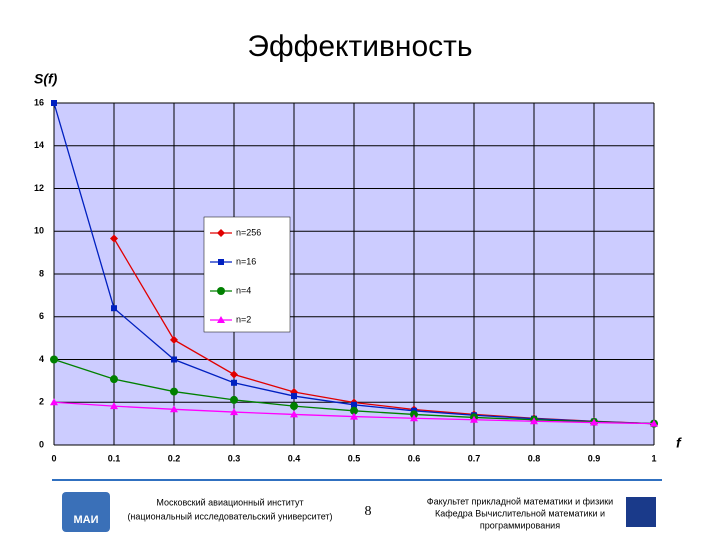 The width and height of the screenshot is (720, 545). Describe the element at coordinates (174, 458) in the screenshot. I see `x-tick-label: 0.2` at that location.